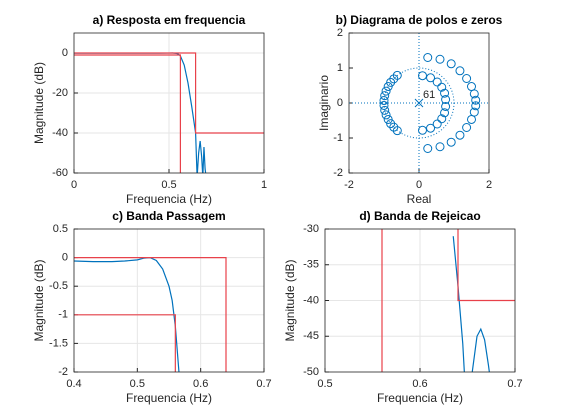  What do you see at coordinates (58, 343) in the screenshot?
I see `y-tick-label: -1.5` at bounding box center [58, 343].